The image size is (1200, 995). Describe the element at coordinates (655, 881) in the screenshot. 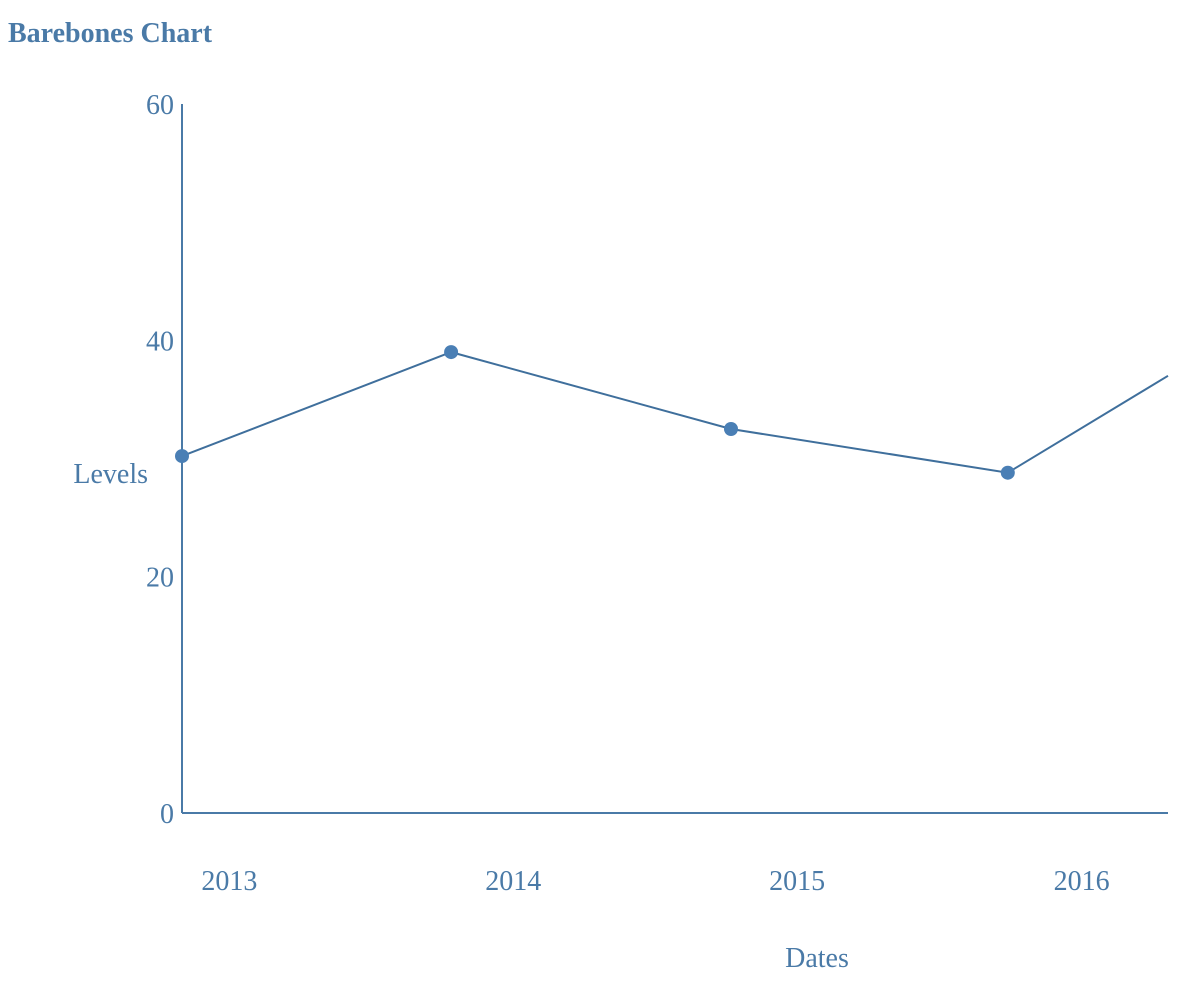

I see `x-axis-ticks: 2013 2014 2015 2016` at that location.